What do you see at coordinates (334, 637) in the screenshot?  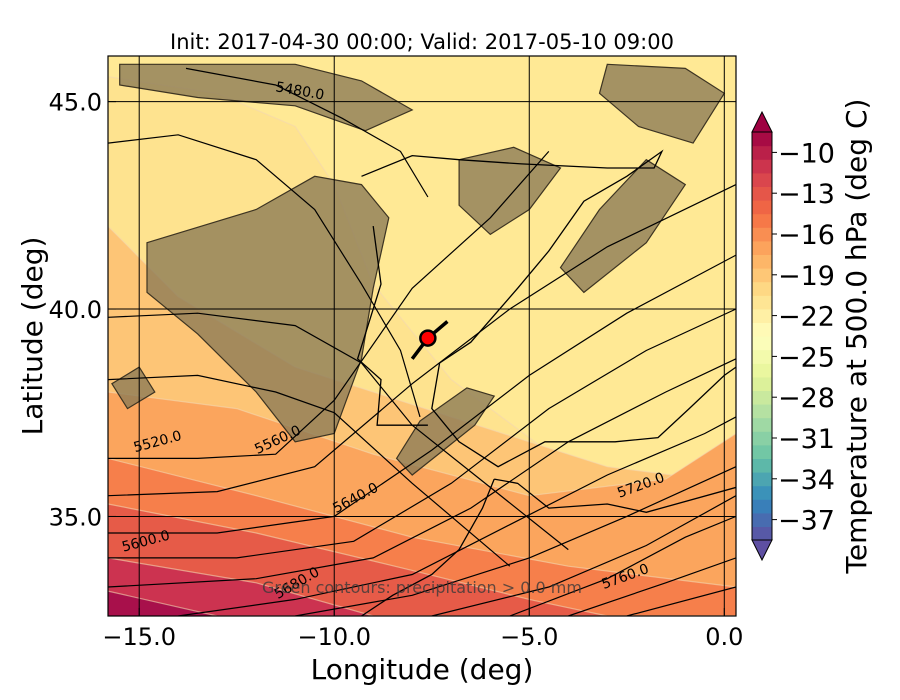 I see `x-tick-label: −10.0` at bounding box center [334, 637].